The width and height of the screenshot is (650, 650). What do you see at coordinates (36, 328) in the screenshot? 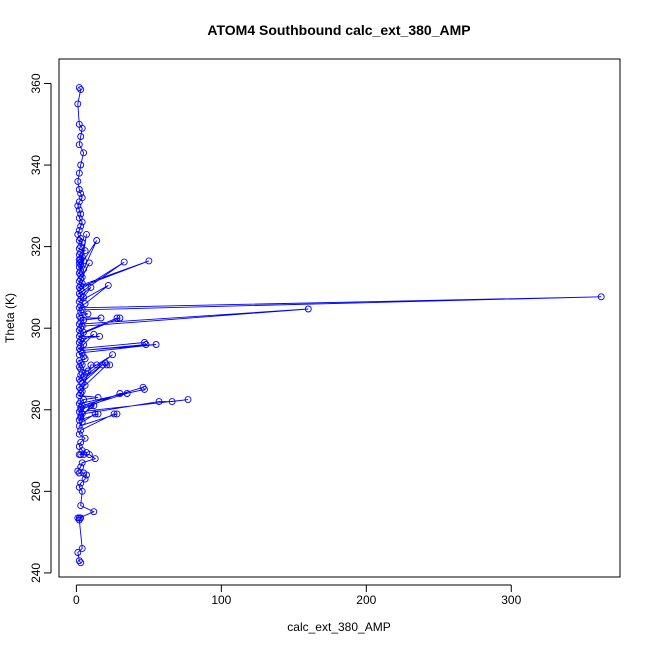
I see `y-tick-label: 300` at bounding box center [36, 328].